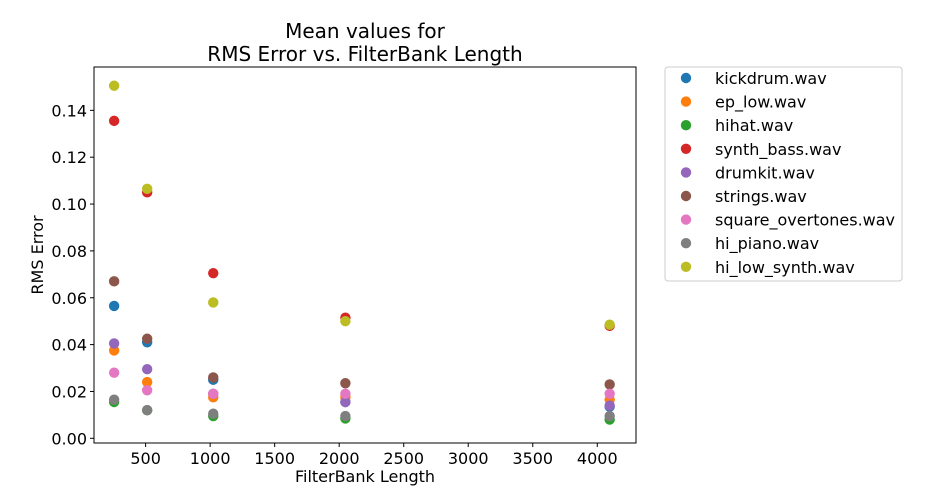 The image size is (936, 504). I want to click on chart-title-line1: Mean values for, so click(365, 31).